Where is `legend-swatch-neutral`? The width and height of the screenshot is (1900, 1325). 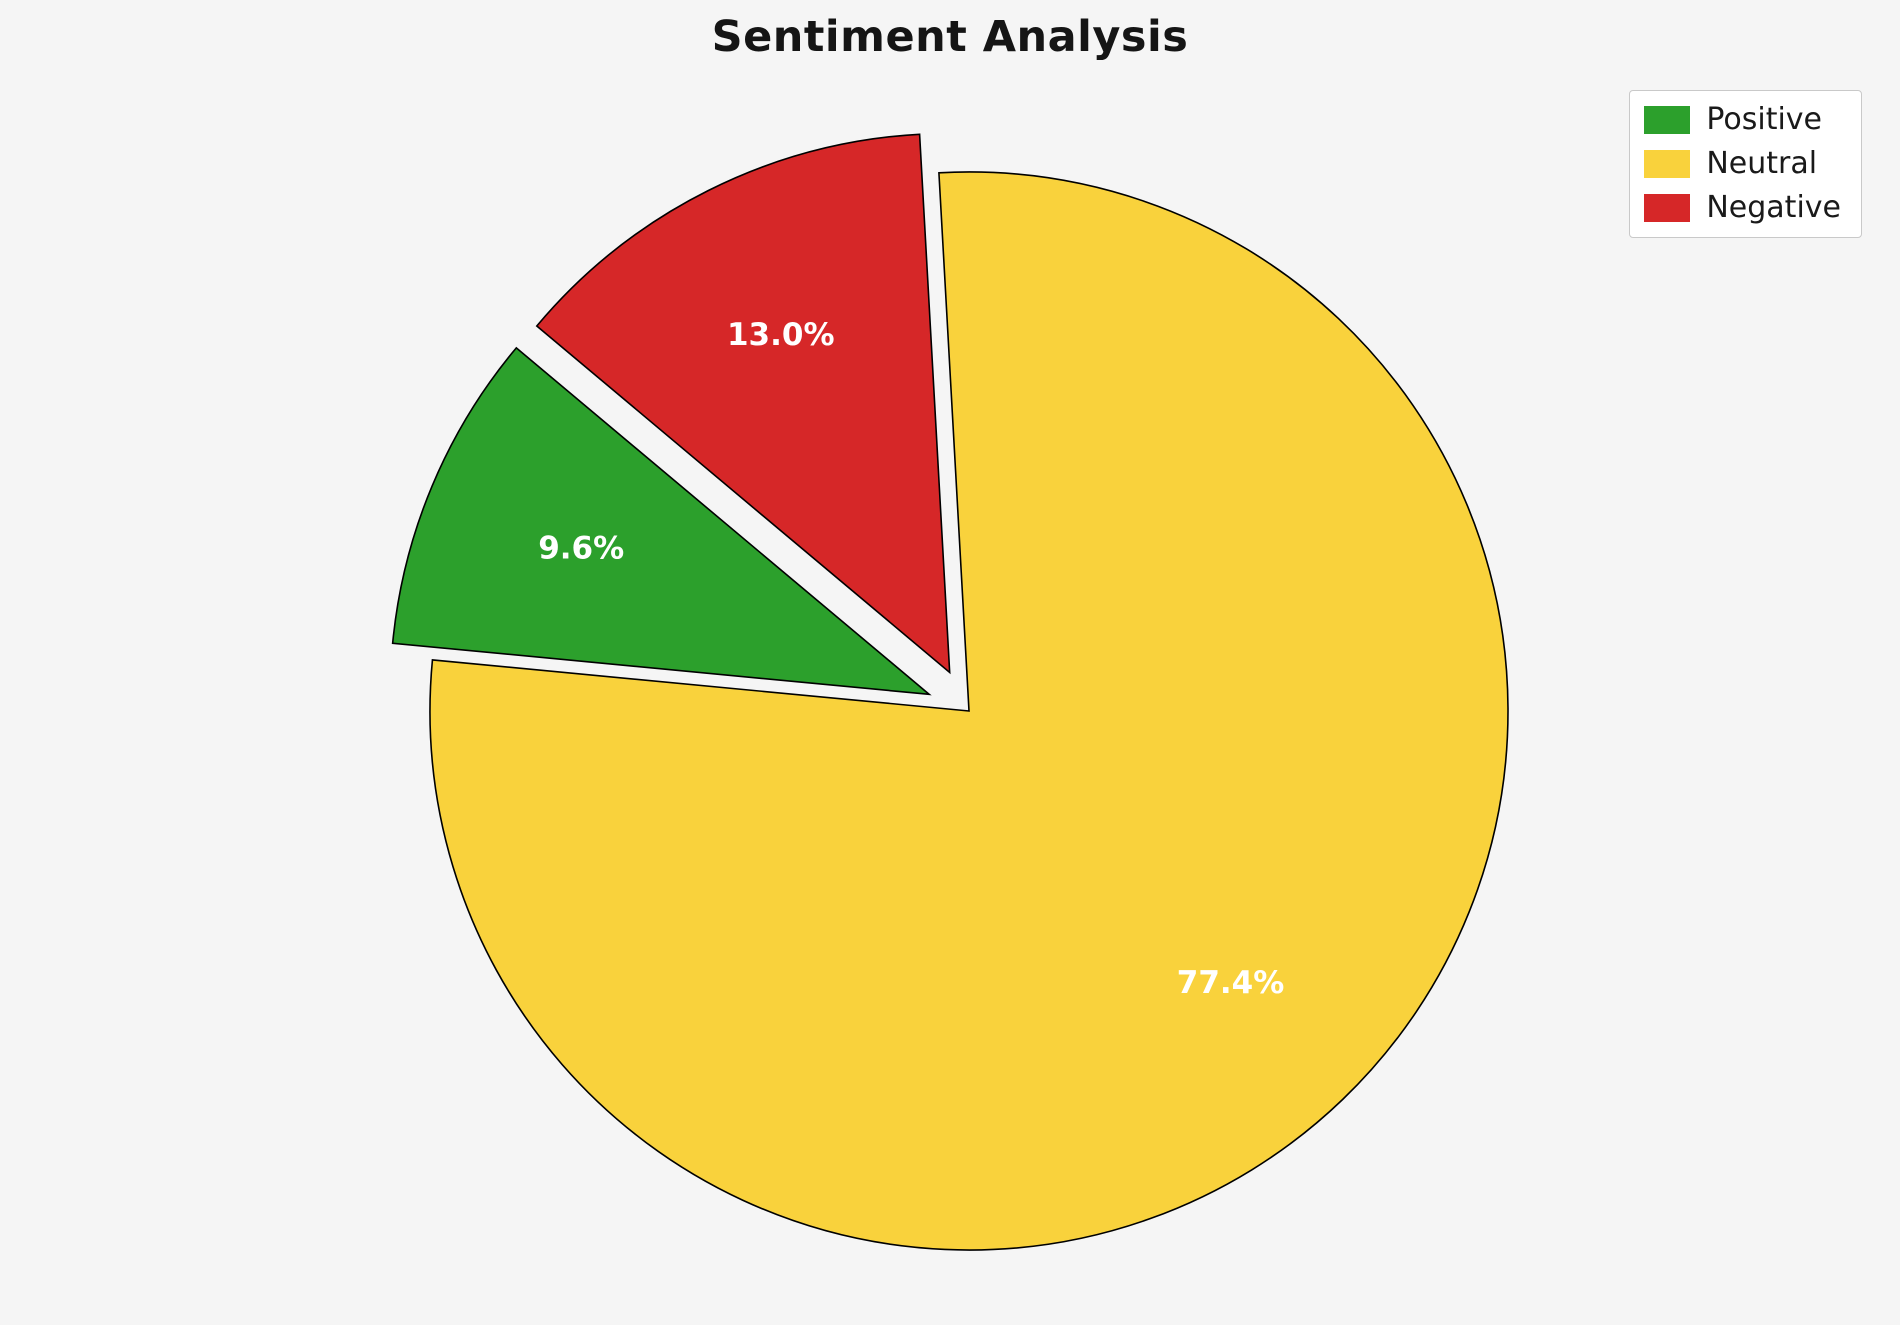 legend-swatch-neutral is located at coordinates (1667, 164).